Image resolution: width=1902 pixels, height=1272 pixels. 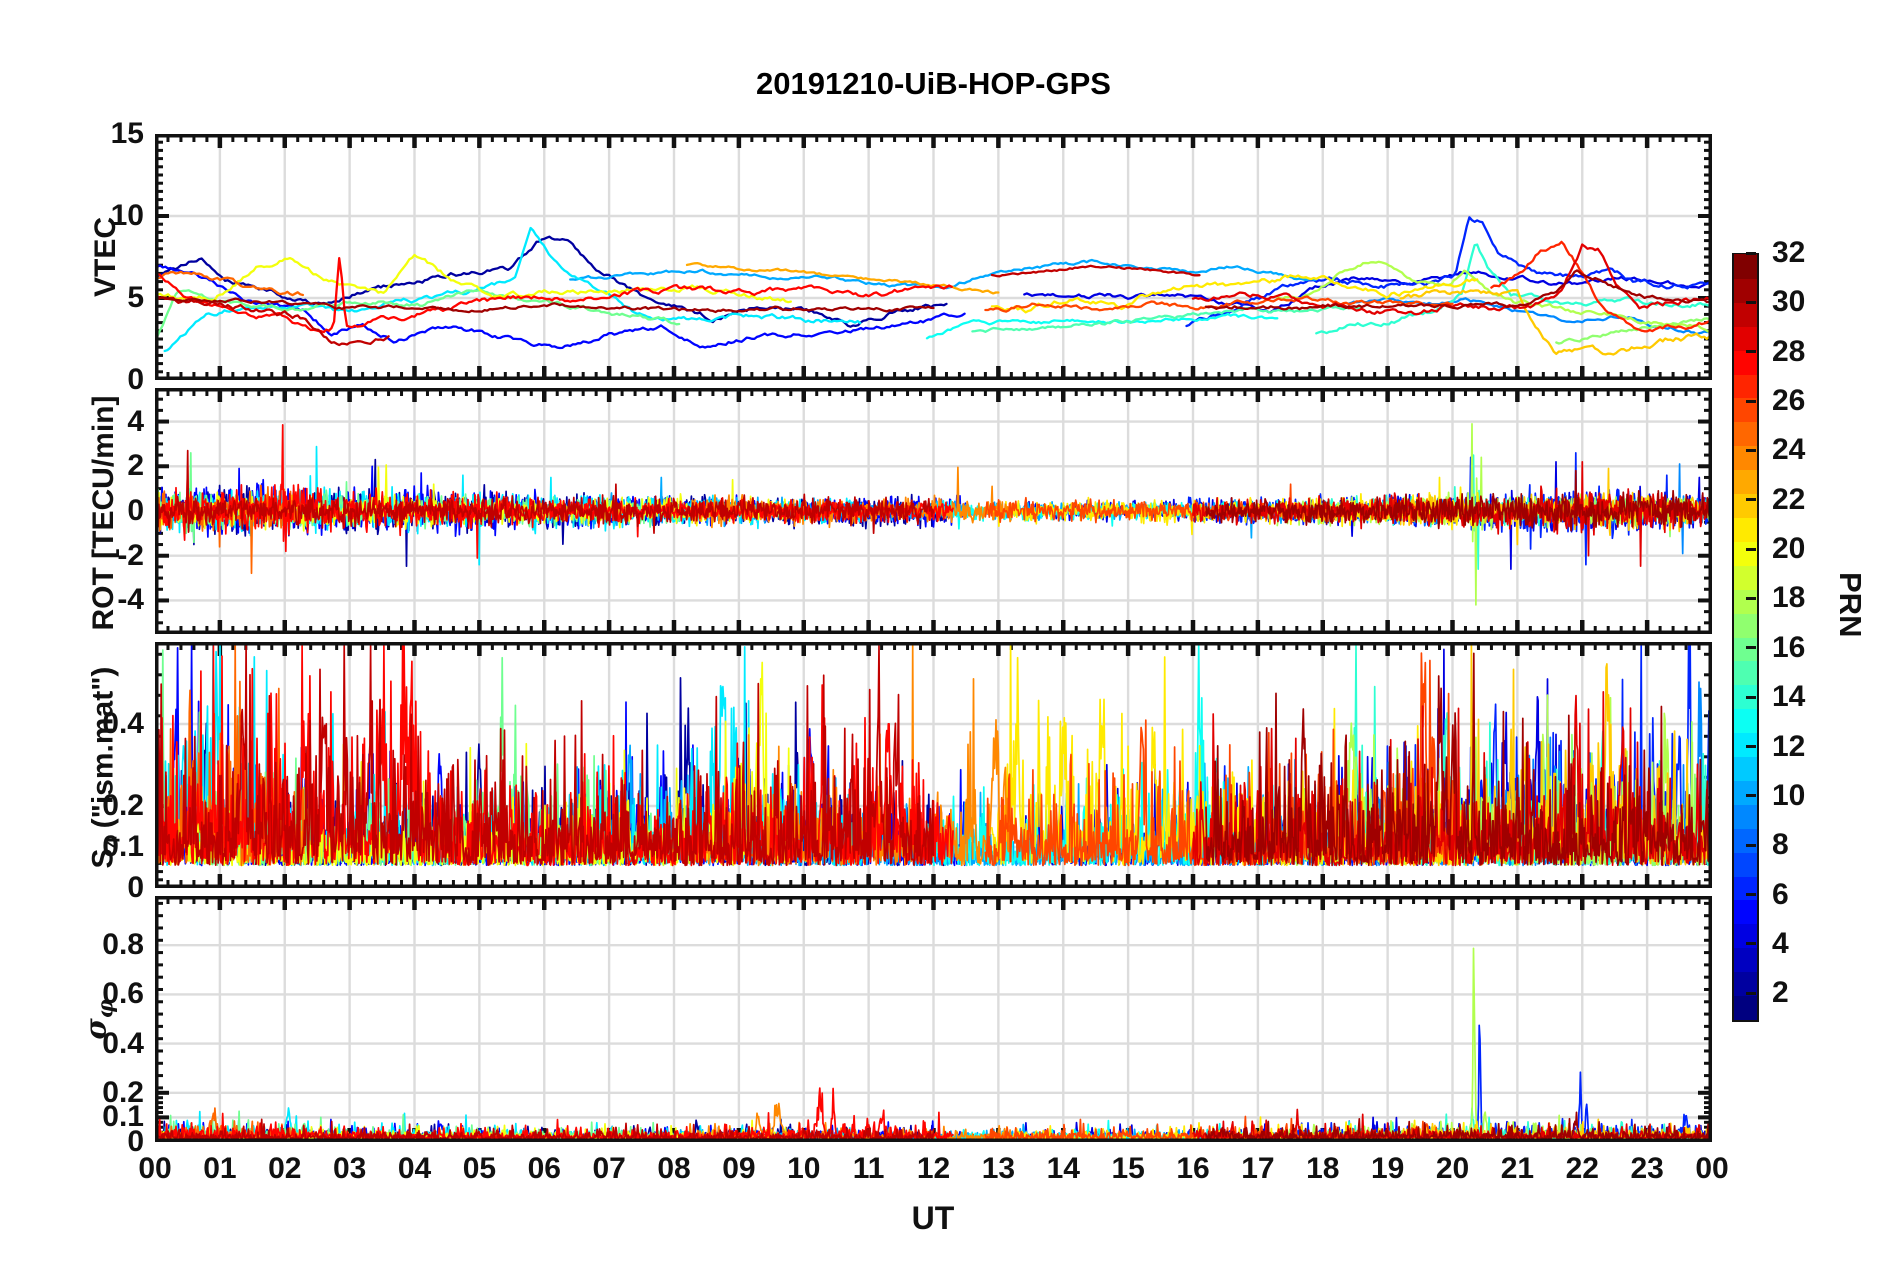 I want to click on y-tick-label: 0.1, so click(x=123, y=846).